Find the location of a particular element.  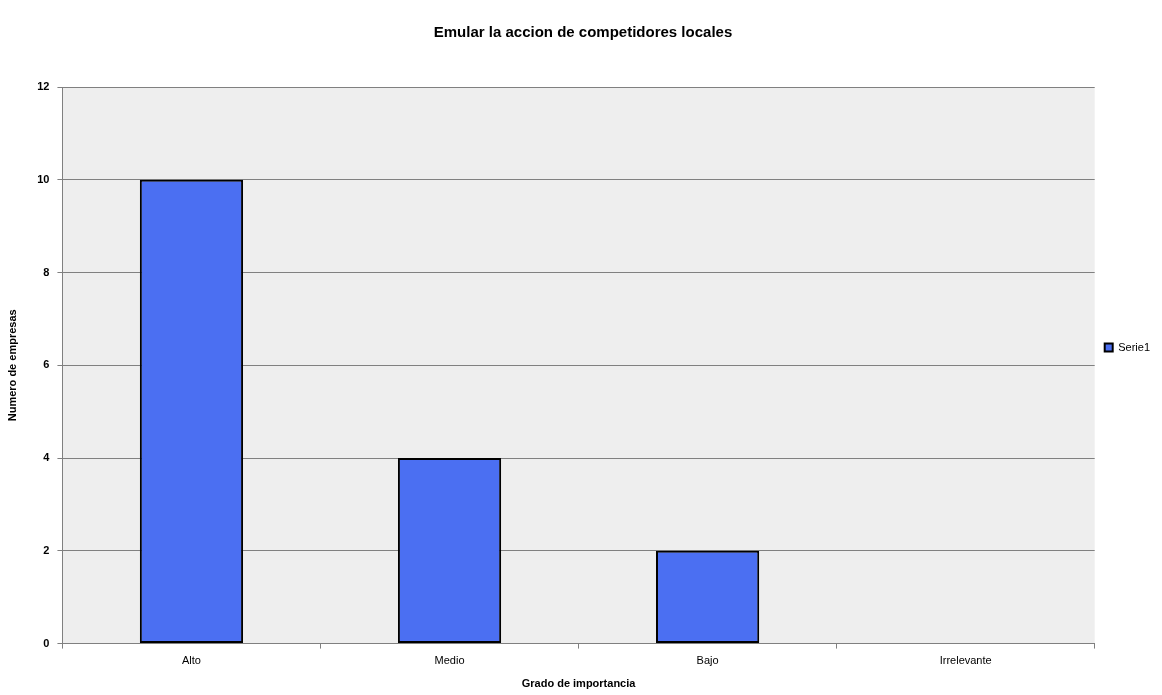

x-tick-label: Bajo is located at coordinates (707, 660).